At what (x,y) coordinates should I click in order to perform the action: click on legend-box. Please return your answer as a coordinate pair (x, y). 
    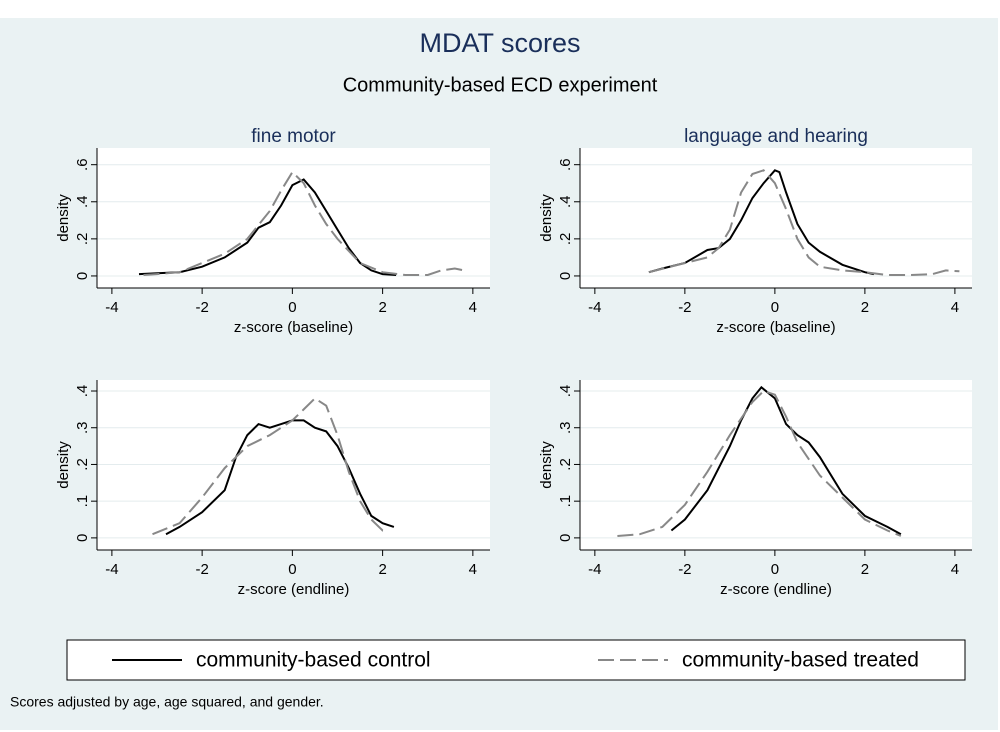
    Looking at the image, I should click on (516, 660).